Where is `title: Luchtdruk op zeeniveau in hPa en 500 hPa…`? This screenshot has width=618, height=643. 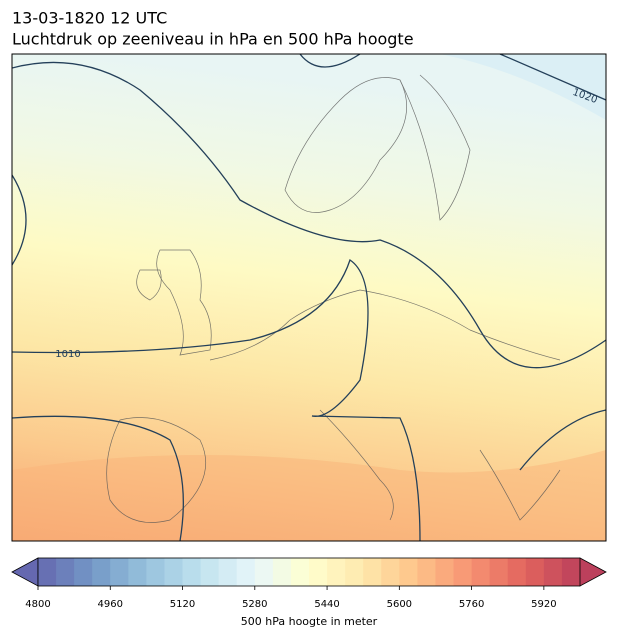 title: Luchtdruk op zeeniveau in hPa en 500 hPa… is located at coordinates (213, 39).